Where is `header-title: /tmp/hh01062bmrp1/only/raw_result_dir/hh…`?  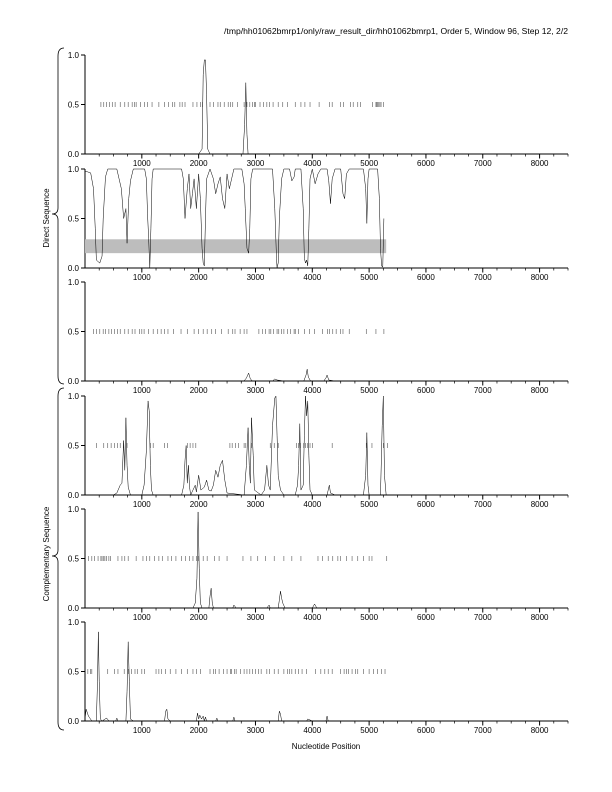
header-title: /tmp/hh01062bmrp1/only/raw_result_dir/hh… is located at coordinates (396, 31).